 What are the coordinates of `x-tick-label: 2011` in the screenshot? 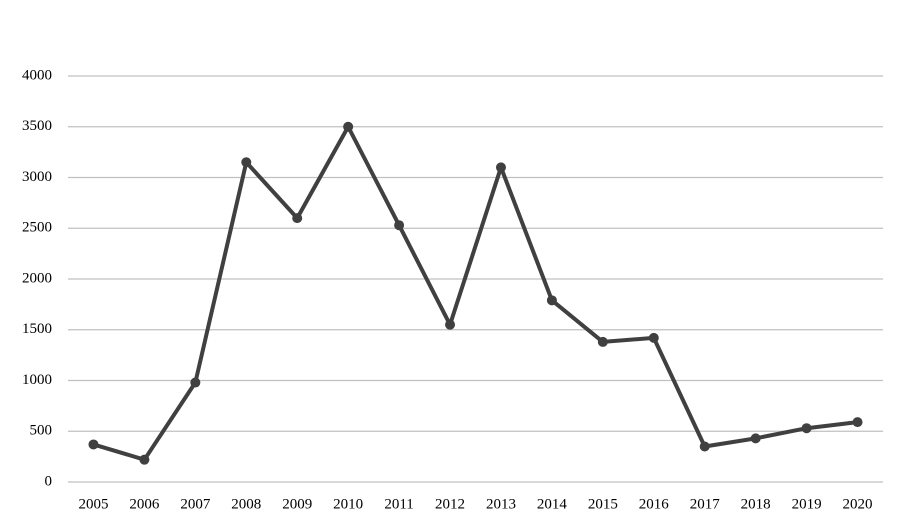 It's located at (398, 504).